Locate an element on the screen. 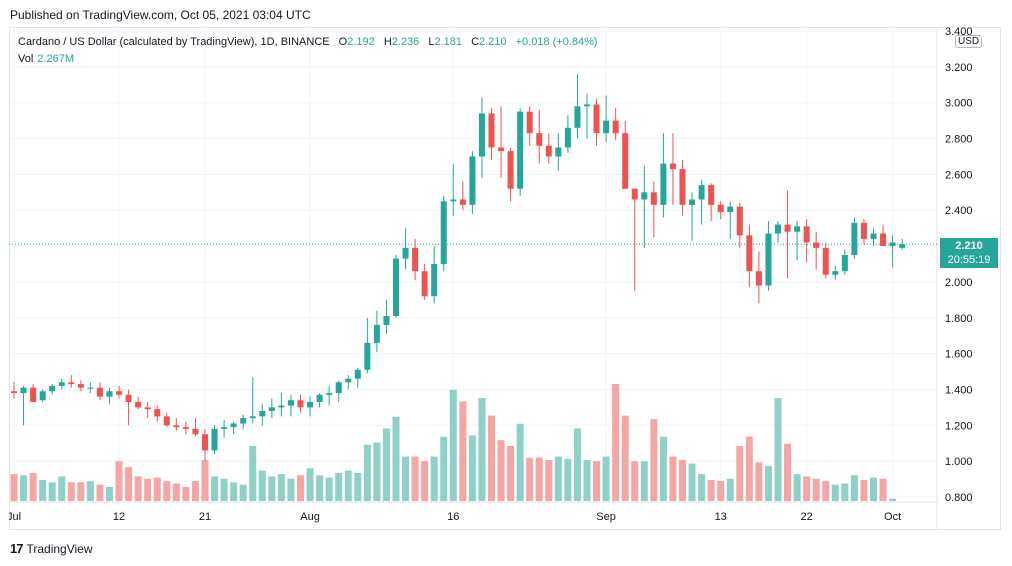  time-tick-label: 12 is located at coordinates (119, 517).